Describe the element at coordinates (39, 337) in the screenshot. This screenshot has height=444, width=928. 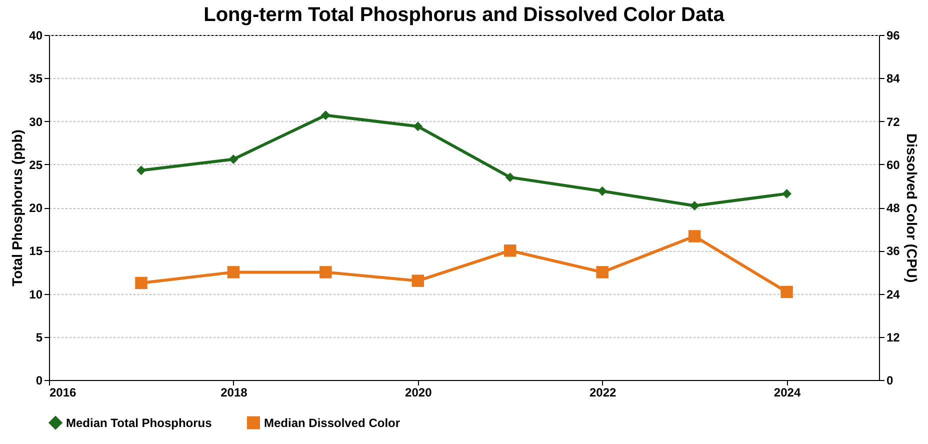
I see `y-tick-label: 5` at that location.